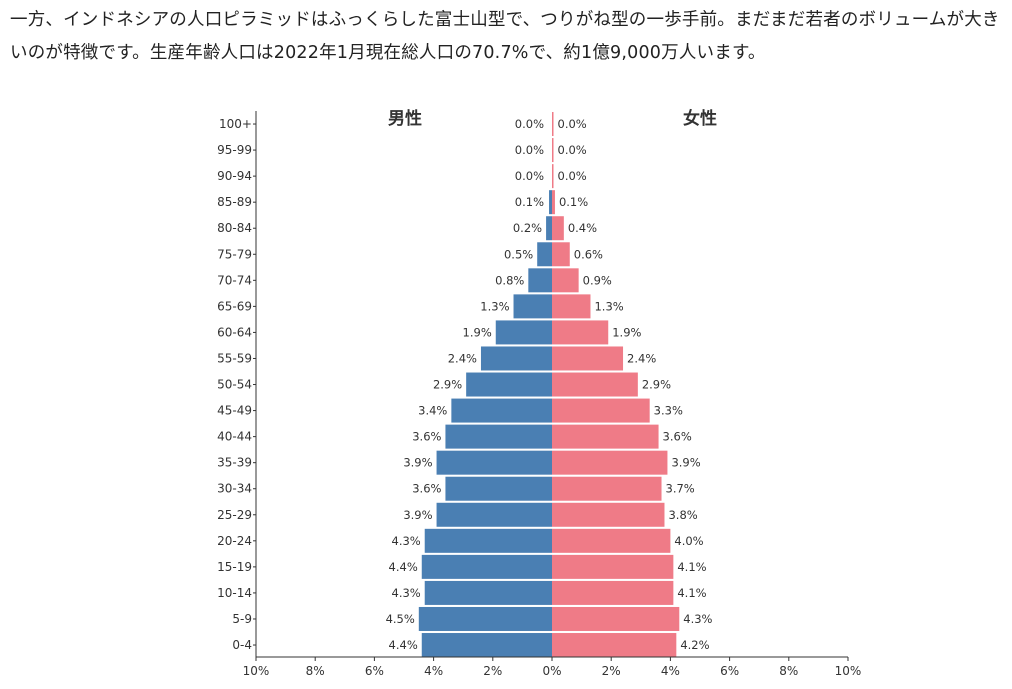 This screenshot has height=689, width=1012. Describe the element at coordinates (403, 645) in the screenshot. I see `value-label-male-0-4: 4.4%` at that location.